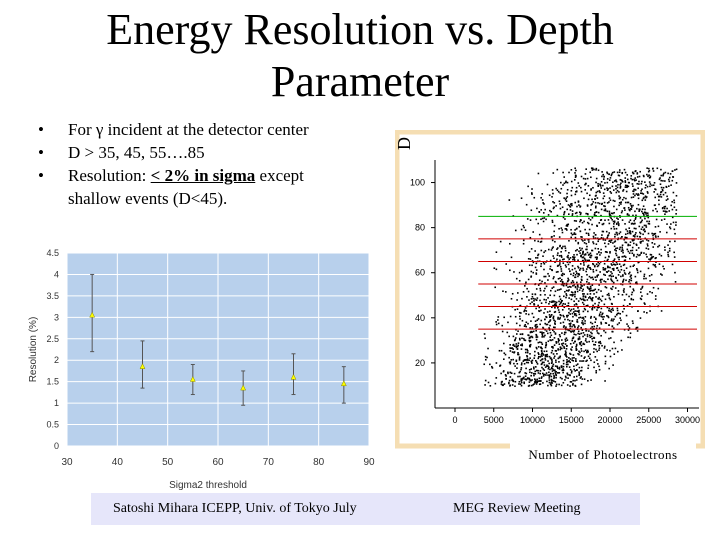 The width and height of the screenshot is (720, 540). I want to click on y-tick-label: 80, so click(420, 228).